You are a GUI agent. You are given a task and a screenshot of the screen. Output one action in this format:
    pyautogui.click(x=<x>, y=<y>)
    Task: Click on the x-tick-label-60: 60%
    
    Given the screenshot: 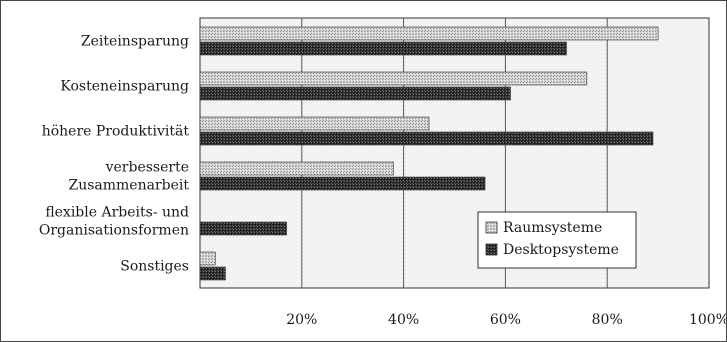 What is the action you would take?
    pyautogui.click(x=505, y=320)
    